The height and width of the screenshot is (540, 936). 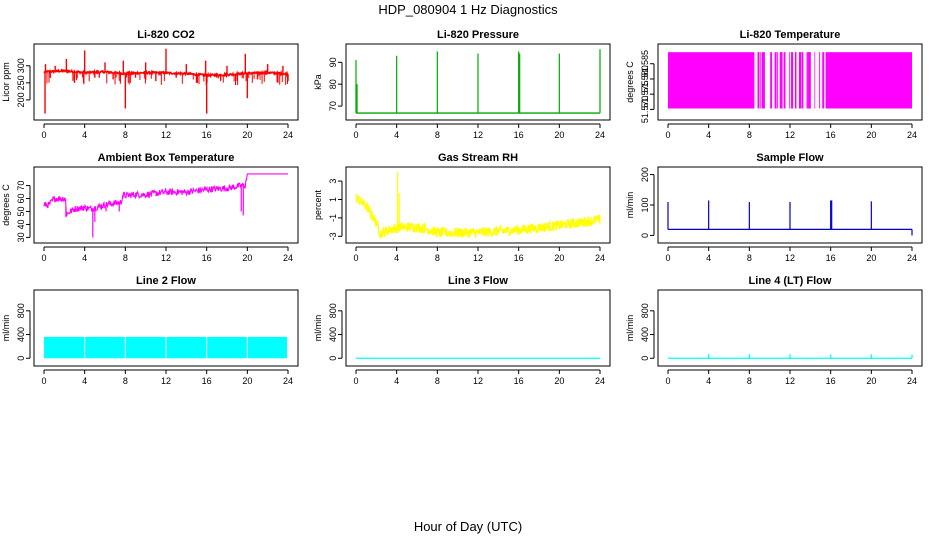 What do you see at coordinates (645, 64) in the screenshot?
I see `y-tick-label: 51.585` at bounding box center [645, 64].